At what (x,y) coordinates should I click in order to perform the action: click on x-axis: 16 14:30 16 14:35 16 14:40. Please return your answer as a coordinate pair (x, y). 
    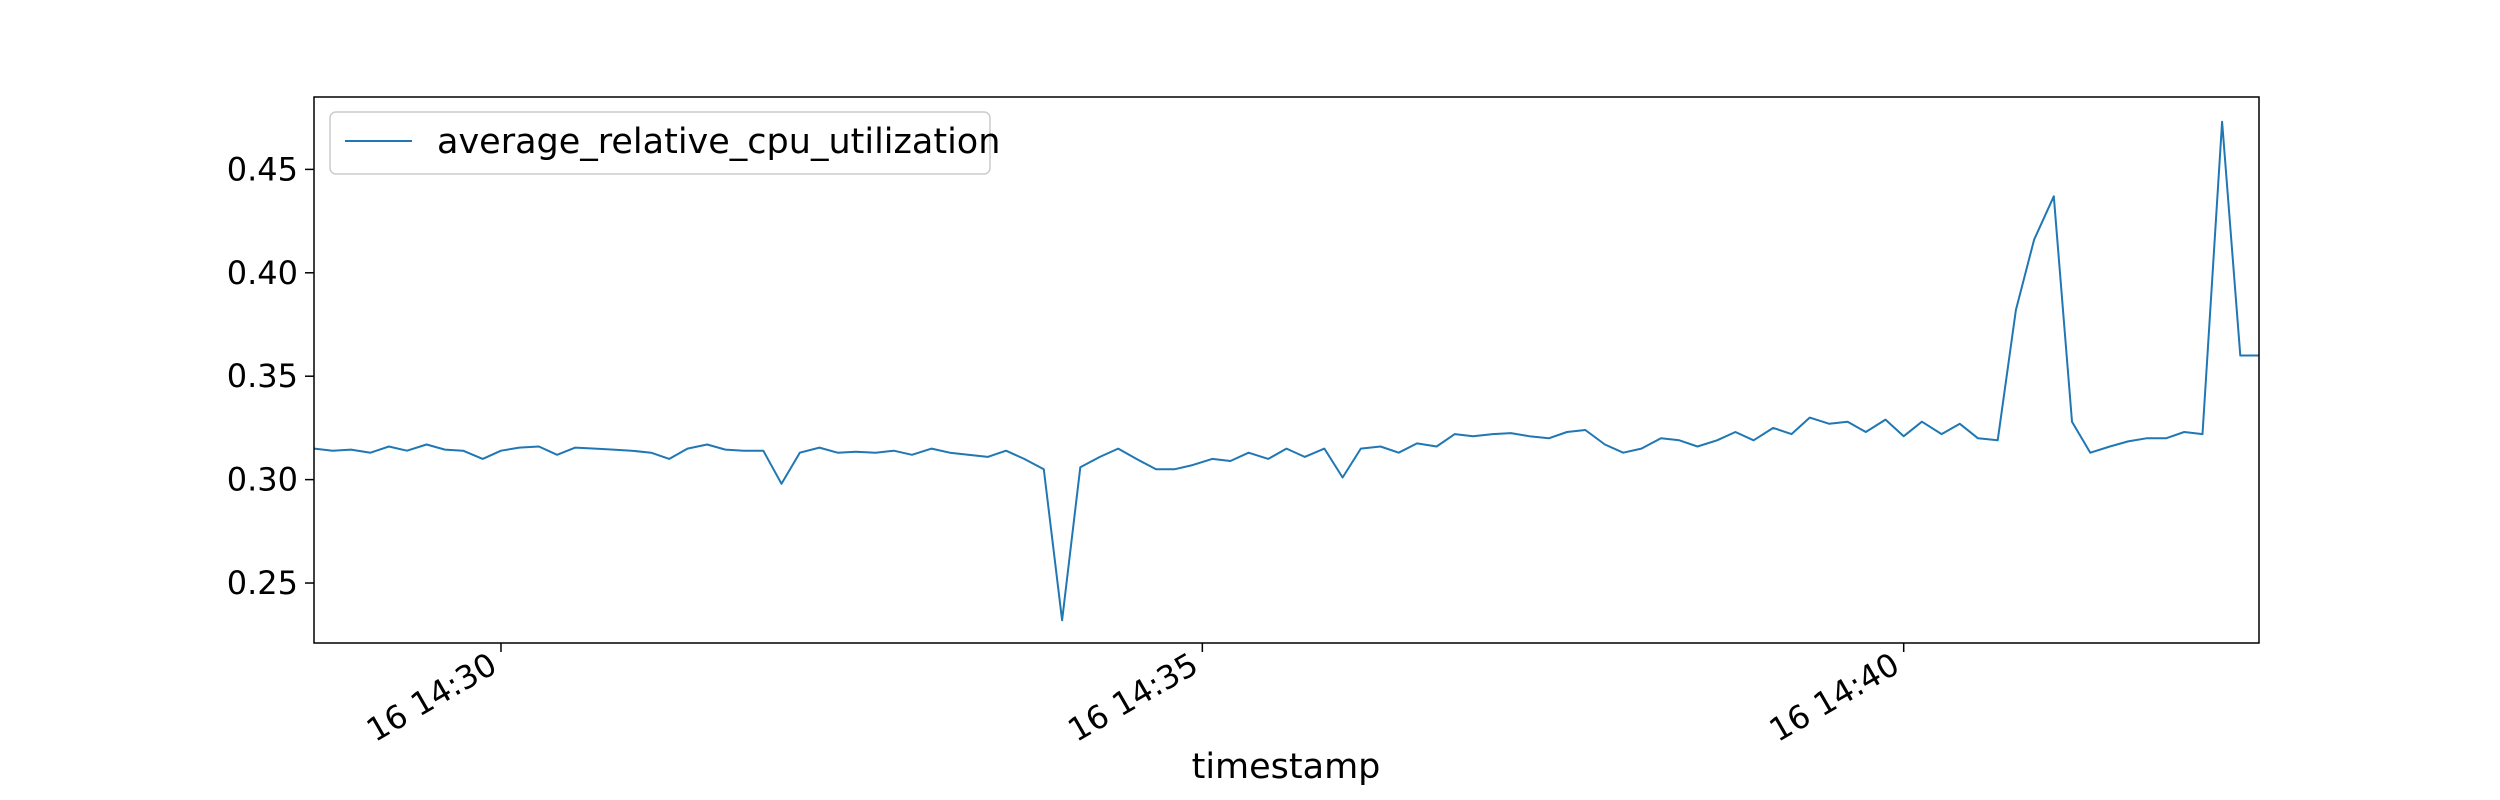
    Looking at the image, I should click on (1133, 696).